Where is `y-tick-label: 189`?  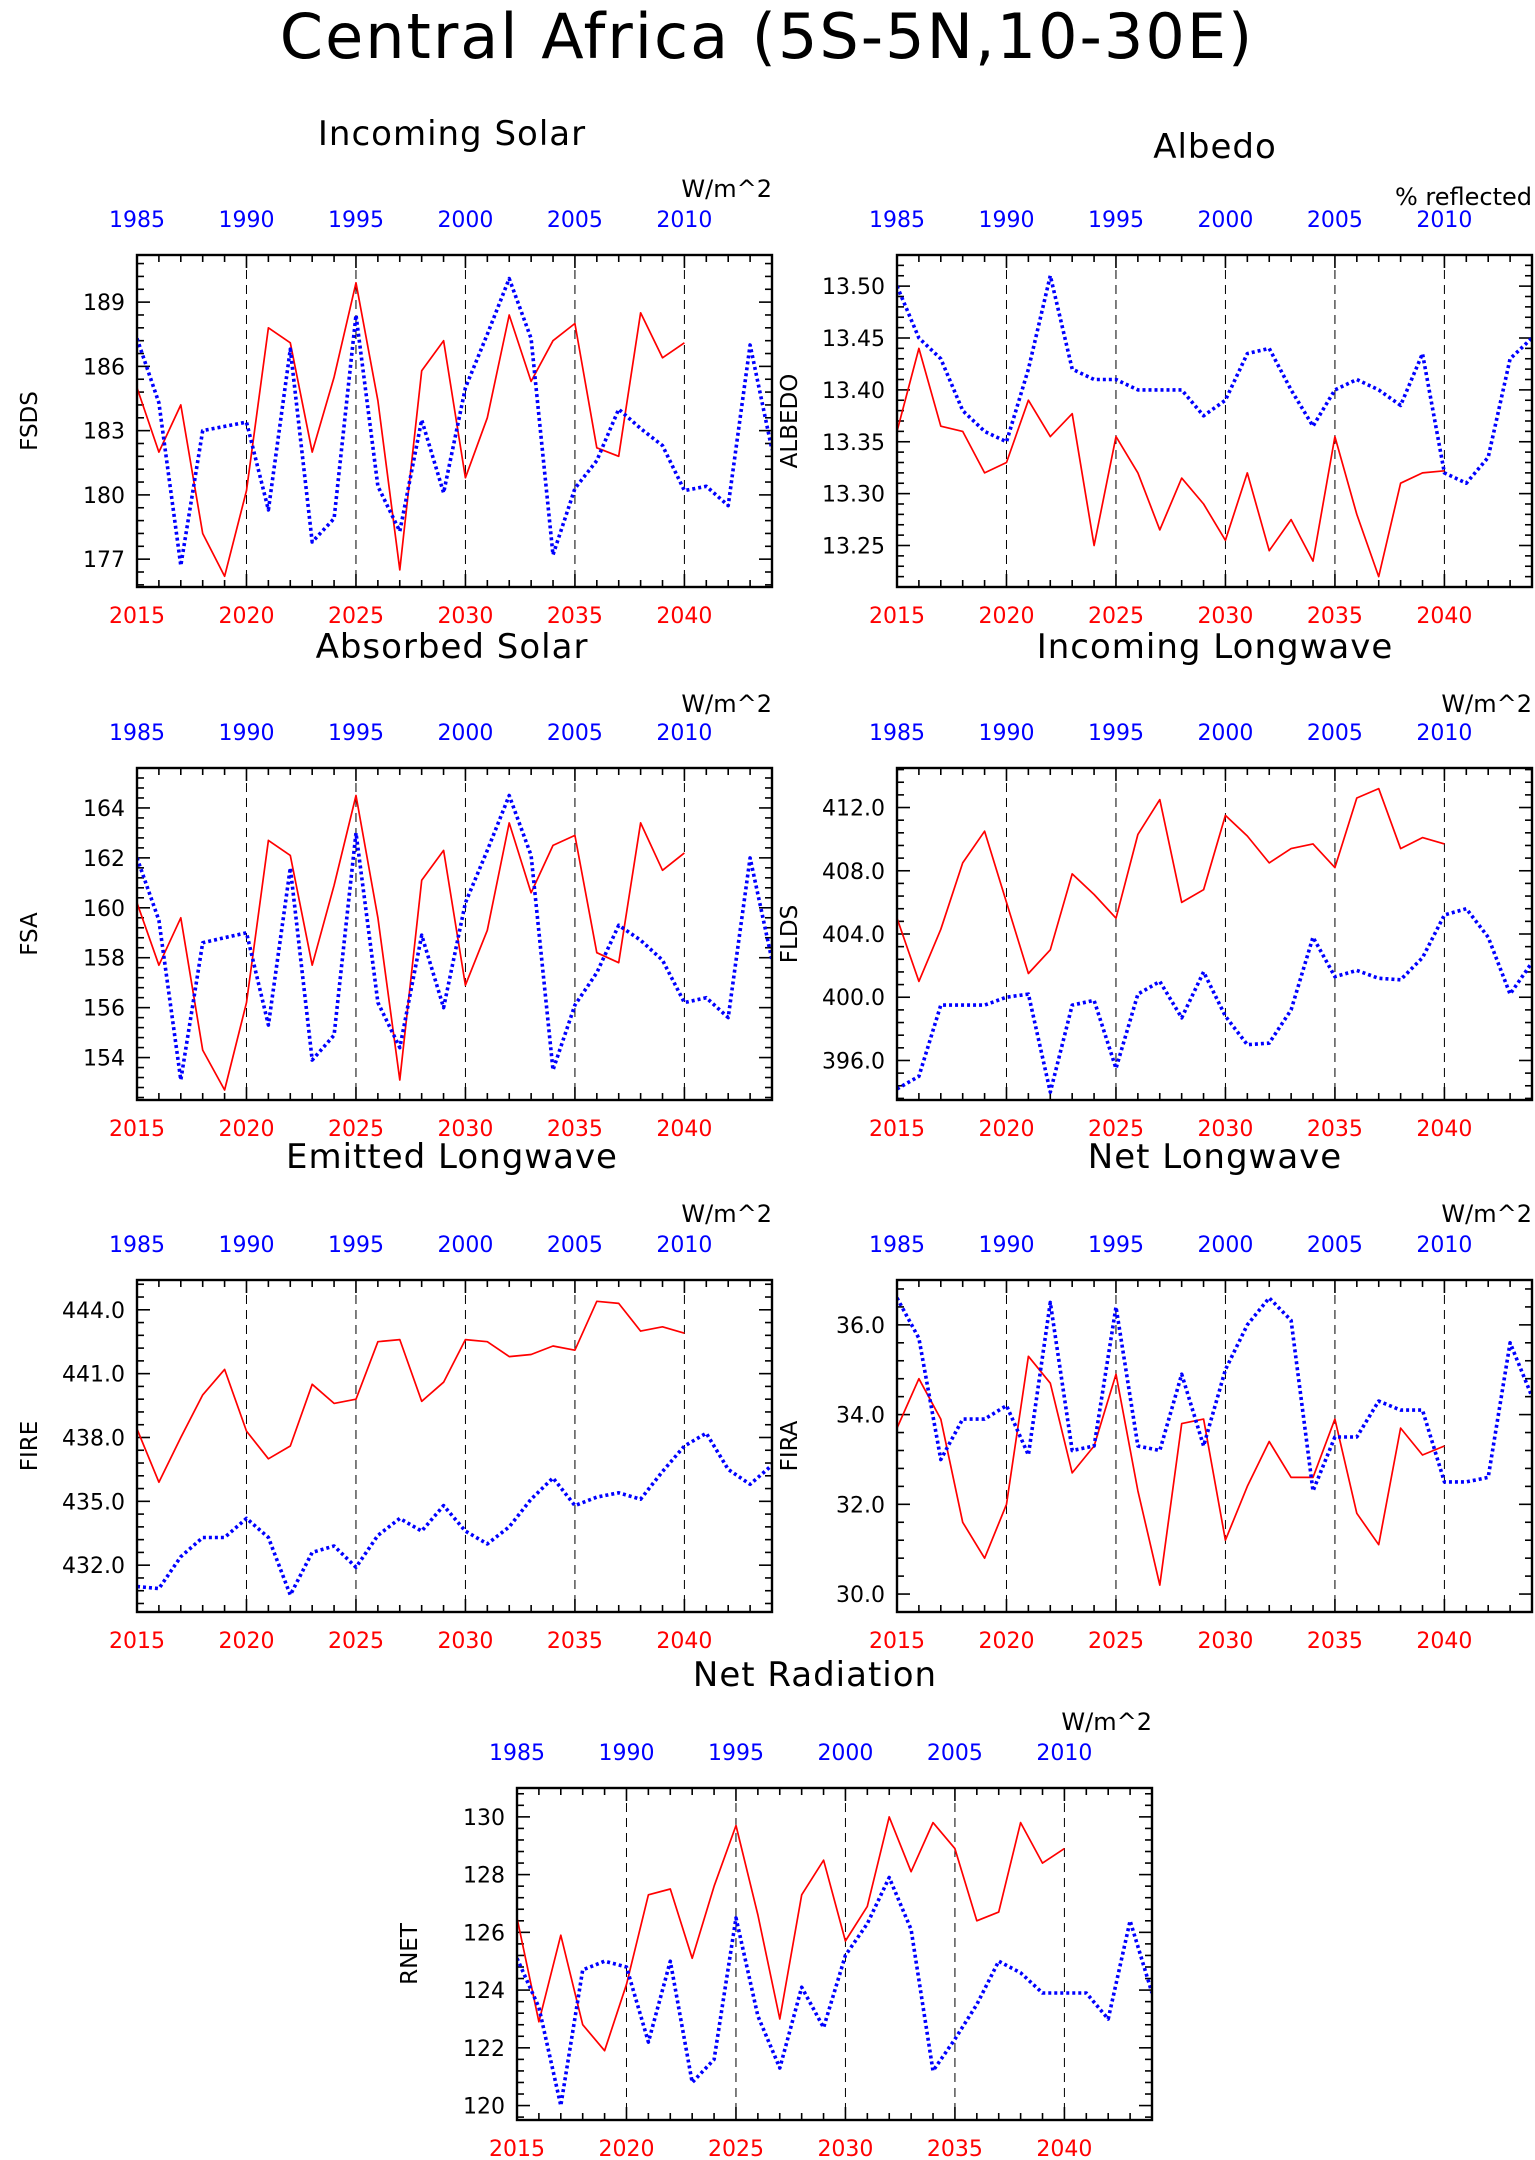
y-tick-label: 189 is located at coordinates (104, 303).